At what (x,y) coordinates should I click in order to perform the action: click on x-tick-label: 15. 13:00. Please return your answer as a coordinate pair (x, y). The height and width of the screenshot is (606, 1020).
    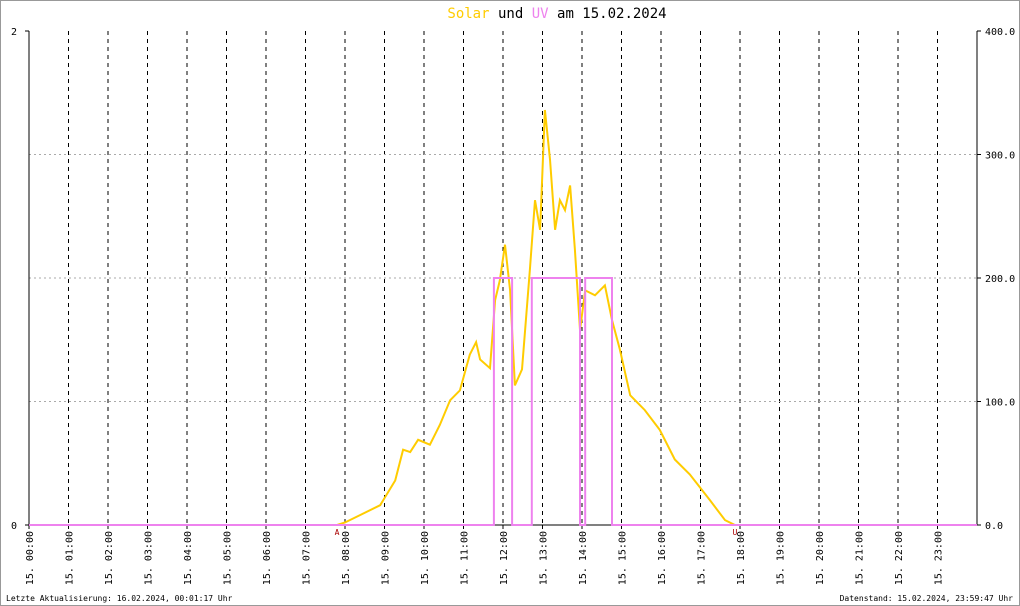
    Looking at the image, I should click on (544, 558).